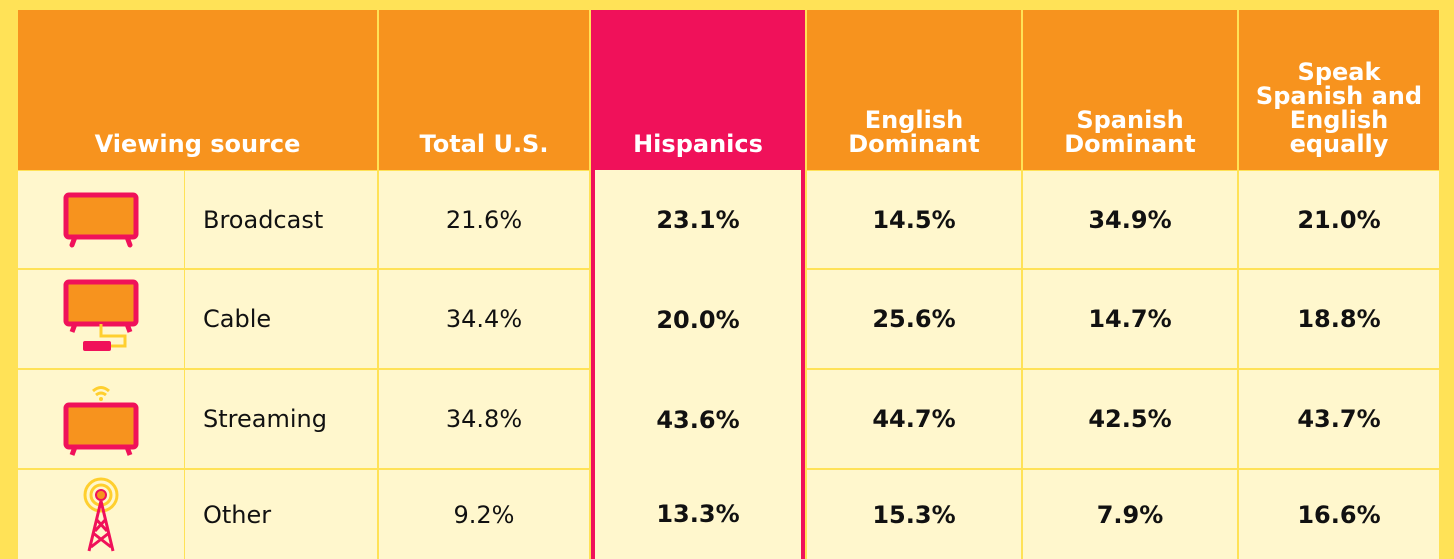 The height and width of the screenshot is (559, 1454). I want to click on value-cell: 21.0%, so click(1339, 219).